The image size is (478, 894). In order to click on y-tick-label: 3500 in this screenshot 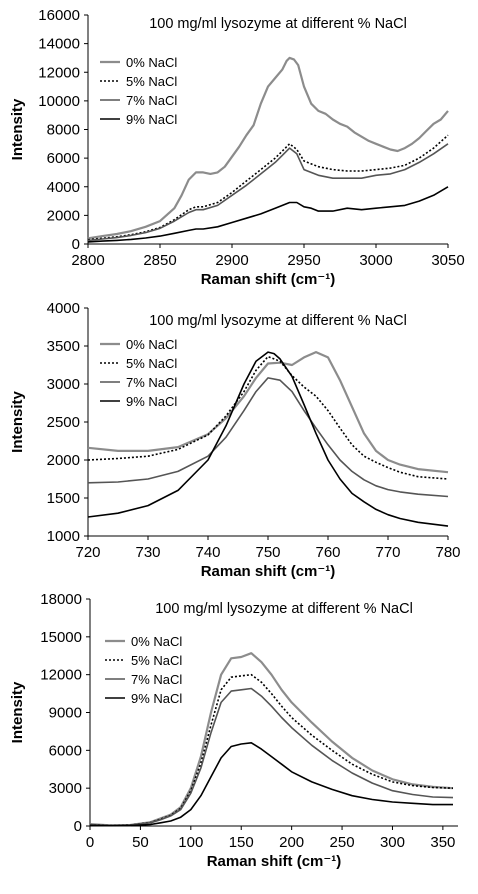, I will do `click(63, 346)`.